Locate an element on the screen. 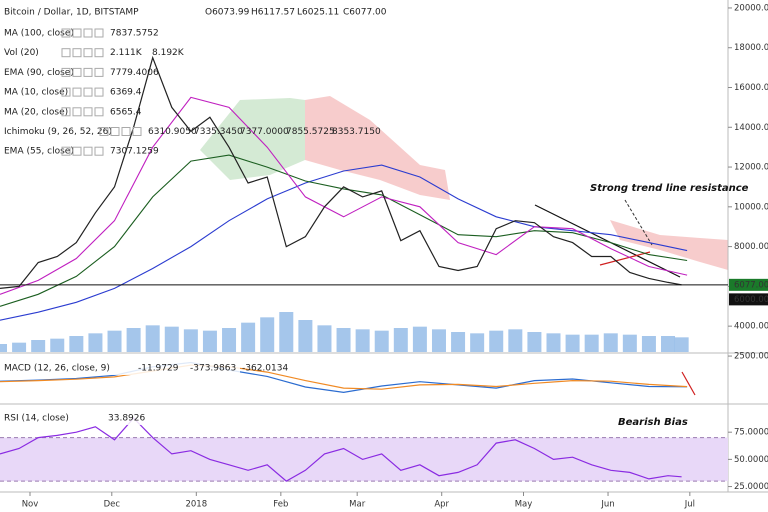 This screenshot has height=512, width=768. legend-title: MACD (12, 26, close, 9) is located at coordinates (57, 369).